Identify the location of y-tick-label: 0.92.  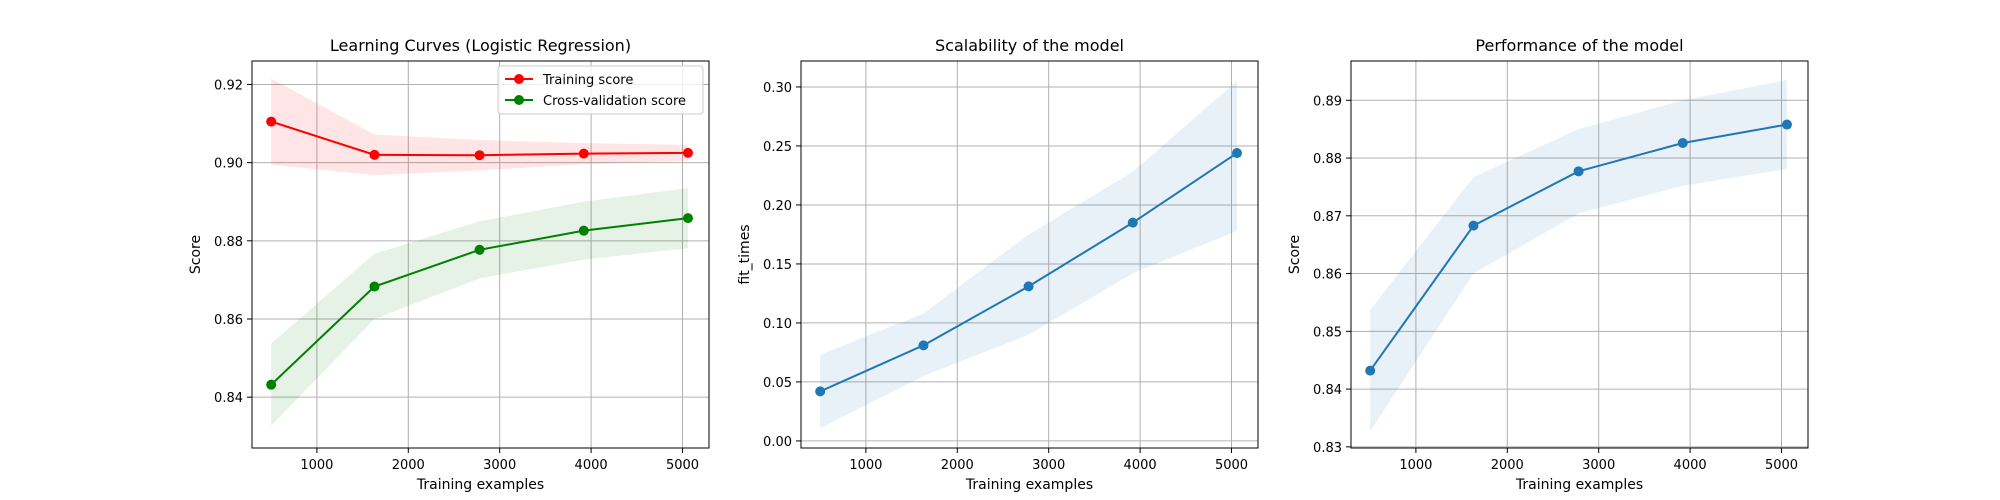
(228, 85).